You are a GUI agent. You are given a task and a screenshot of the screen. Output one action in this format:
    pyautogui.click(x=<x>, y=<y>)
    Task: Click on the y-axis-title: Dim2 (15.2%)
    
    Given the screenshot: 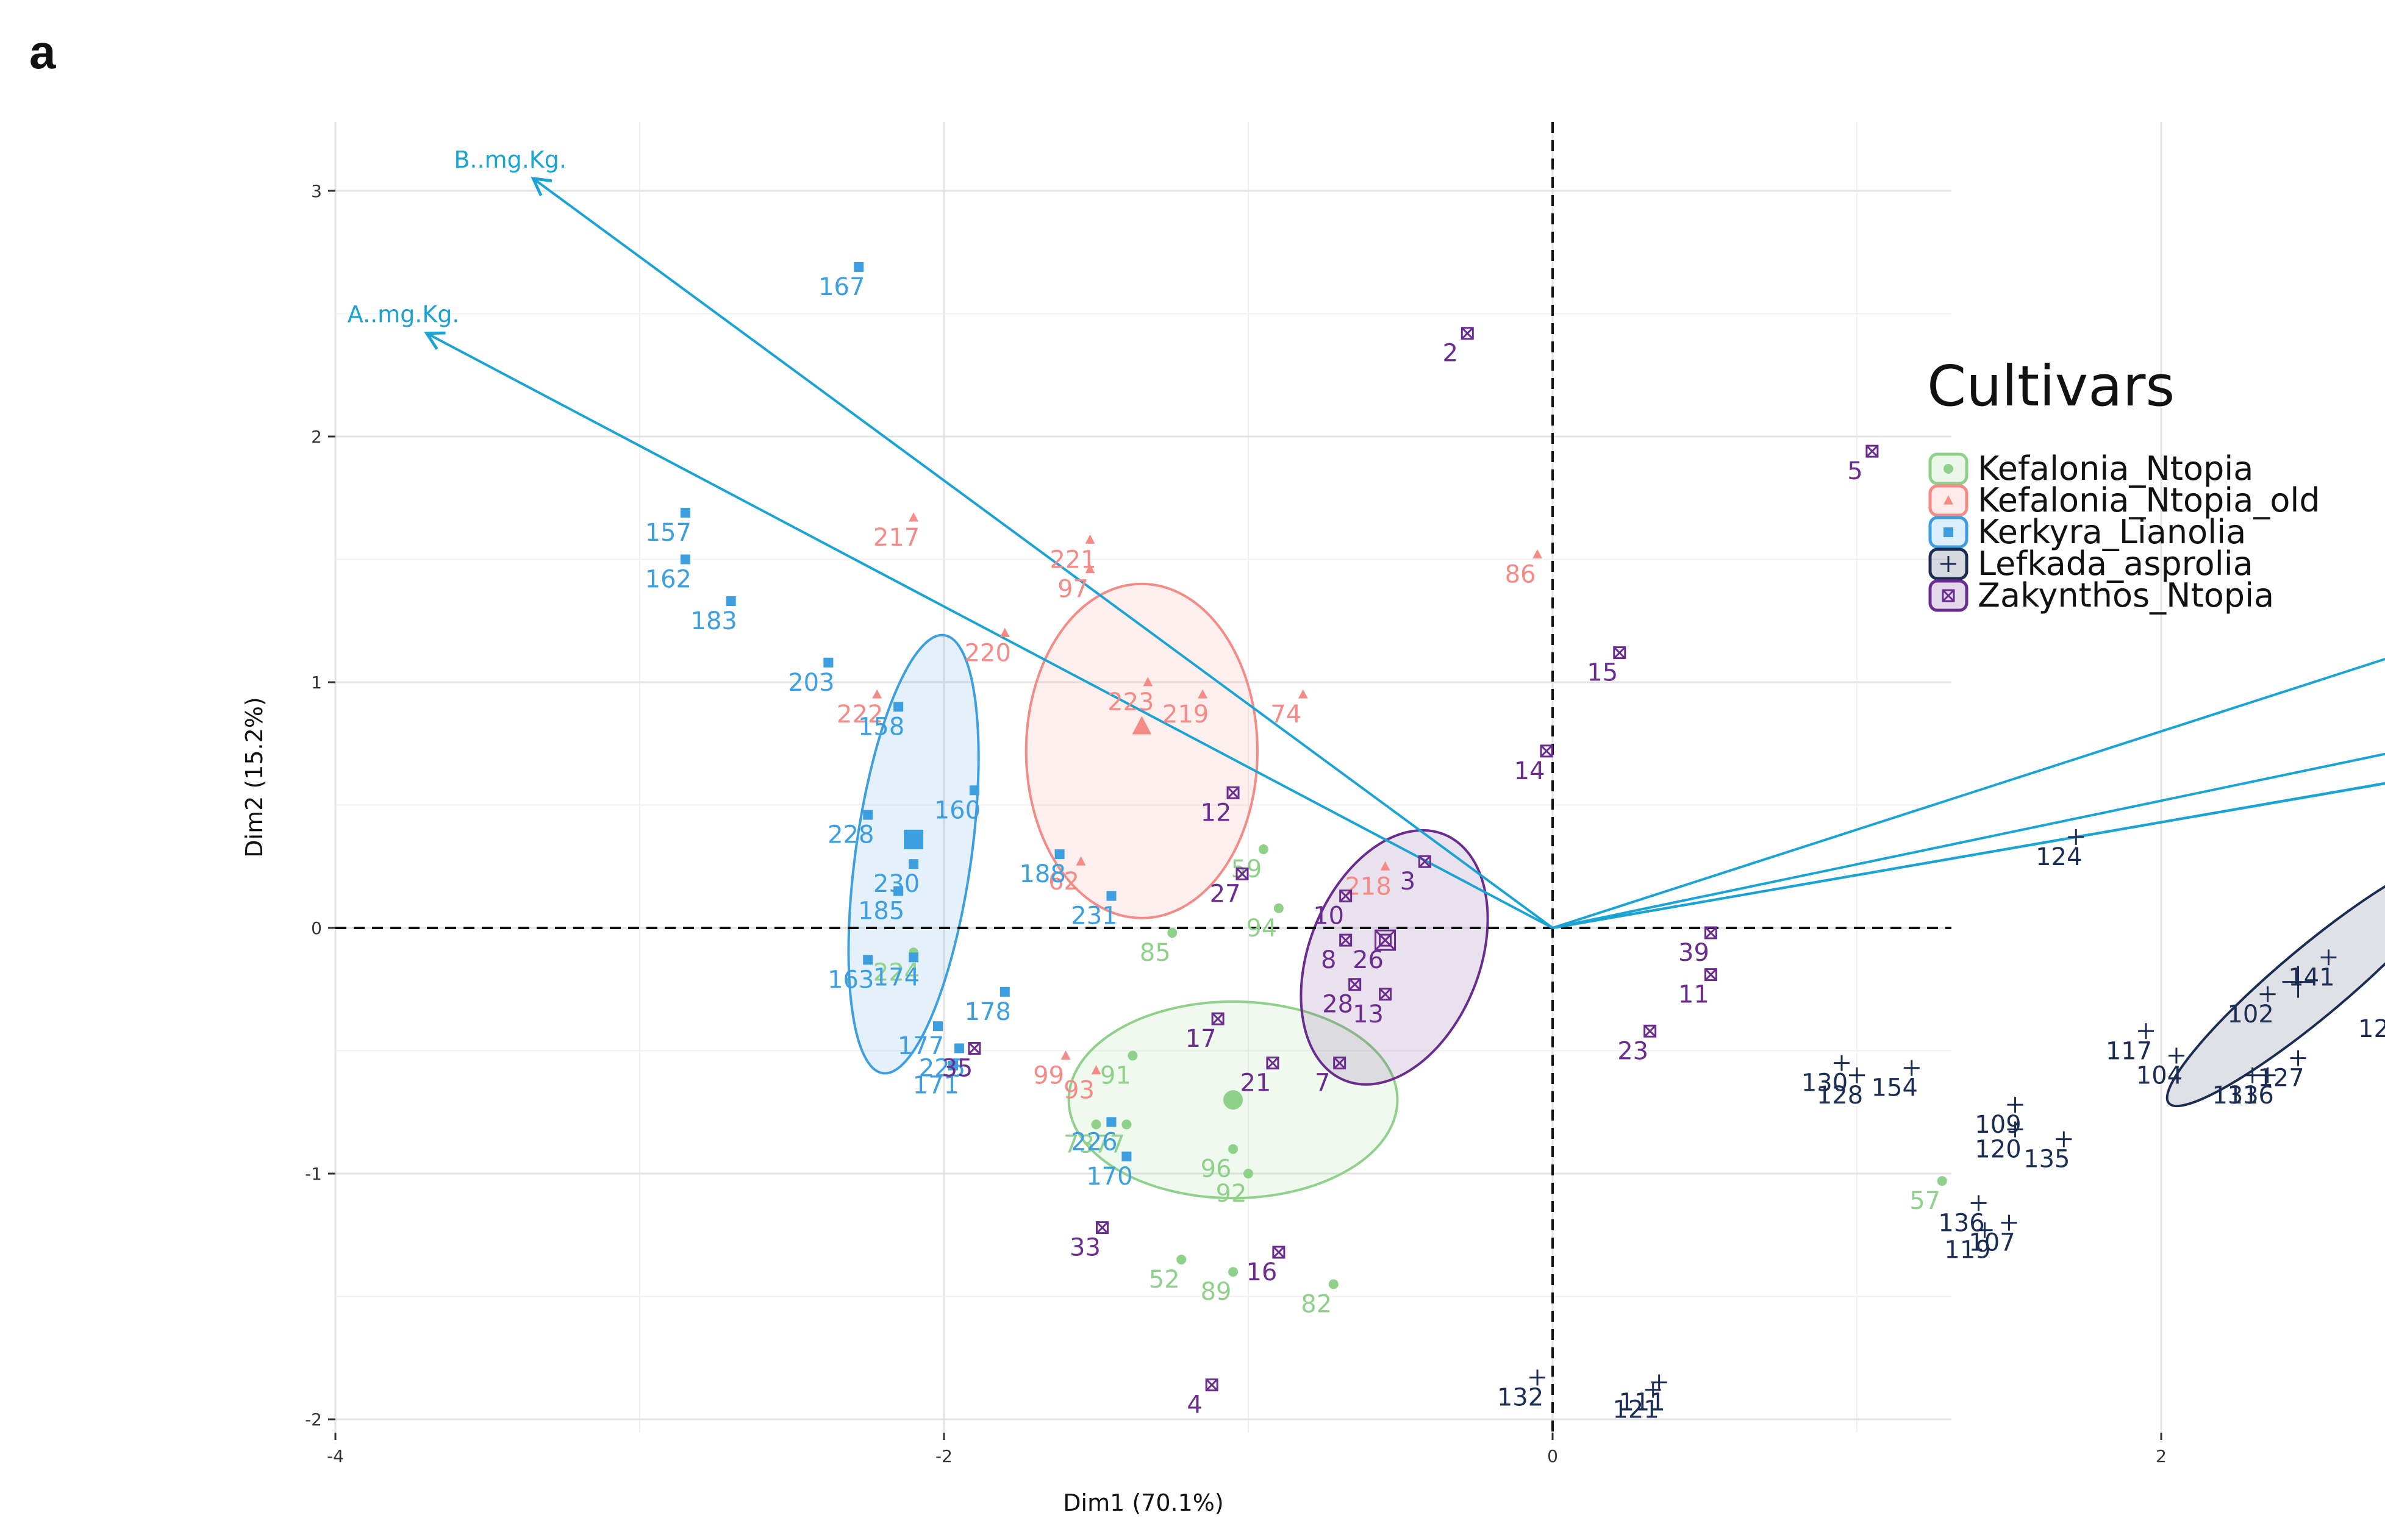 What is the action you would take?
    pyautogui.click(x=254, y=777)
    